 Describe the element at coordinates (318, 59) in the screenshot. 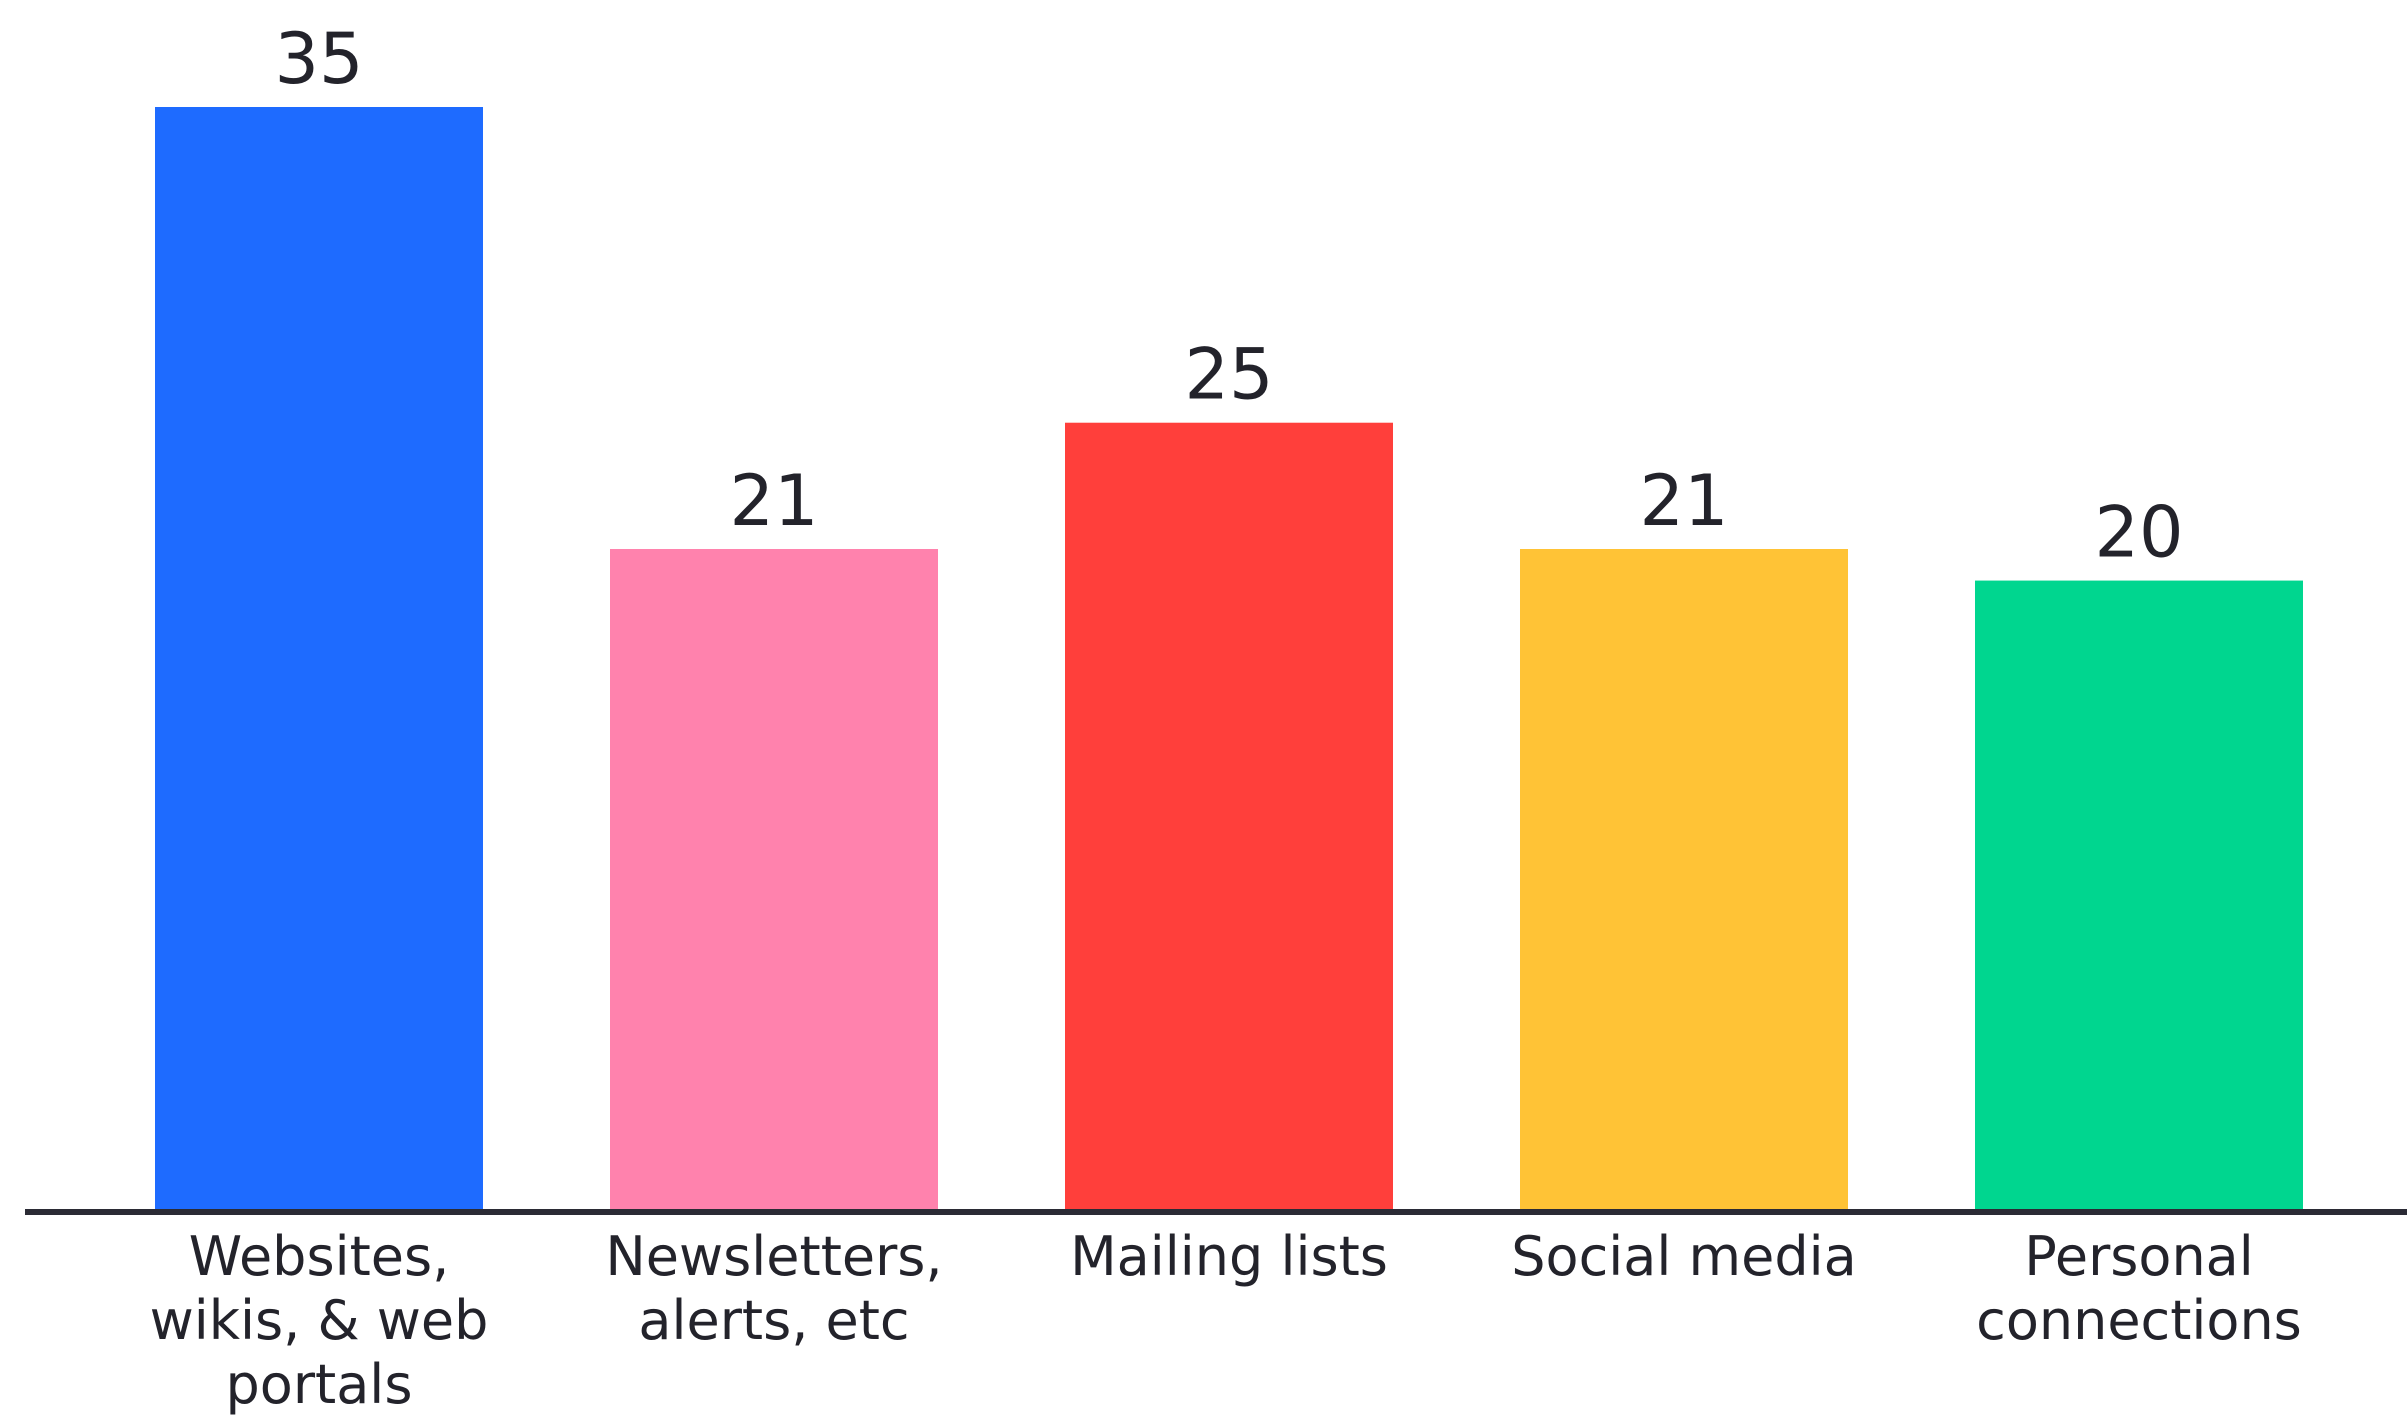

I see `value-label-1: 35` at that location.